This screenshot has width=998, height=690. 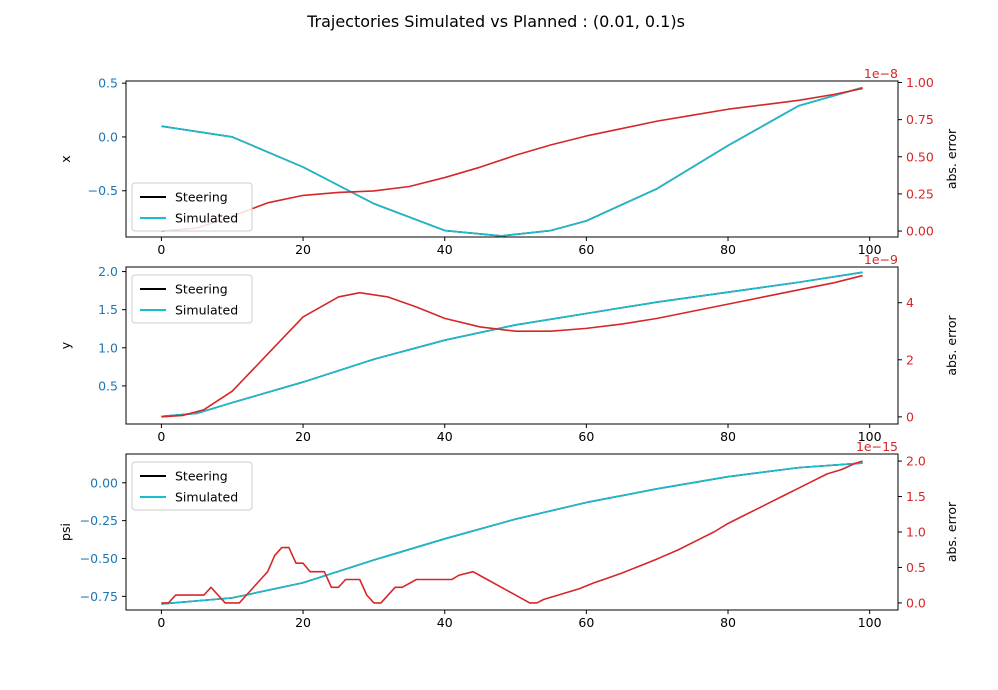 What do you see at coordinates (920, 231) in the screenshot?
I see `y-tick-label-right: 0.00` at bounding box center [920, 231].